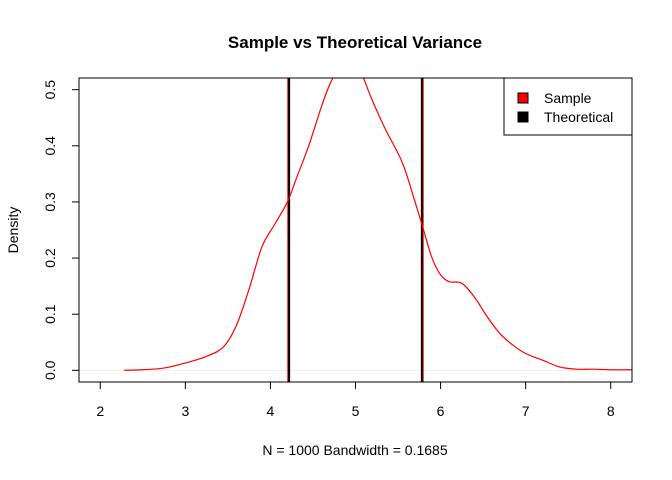 This screenshot has width=672, height=480. What do you see at coordinates (354, 450) in the screenshot?
I see `x-axis-label: N = 1000 Bandwidth = 0.1685` at bounding box center [354, 450].